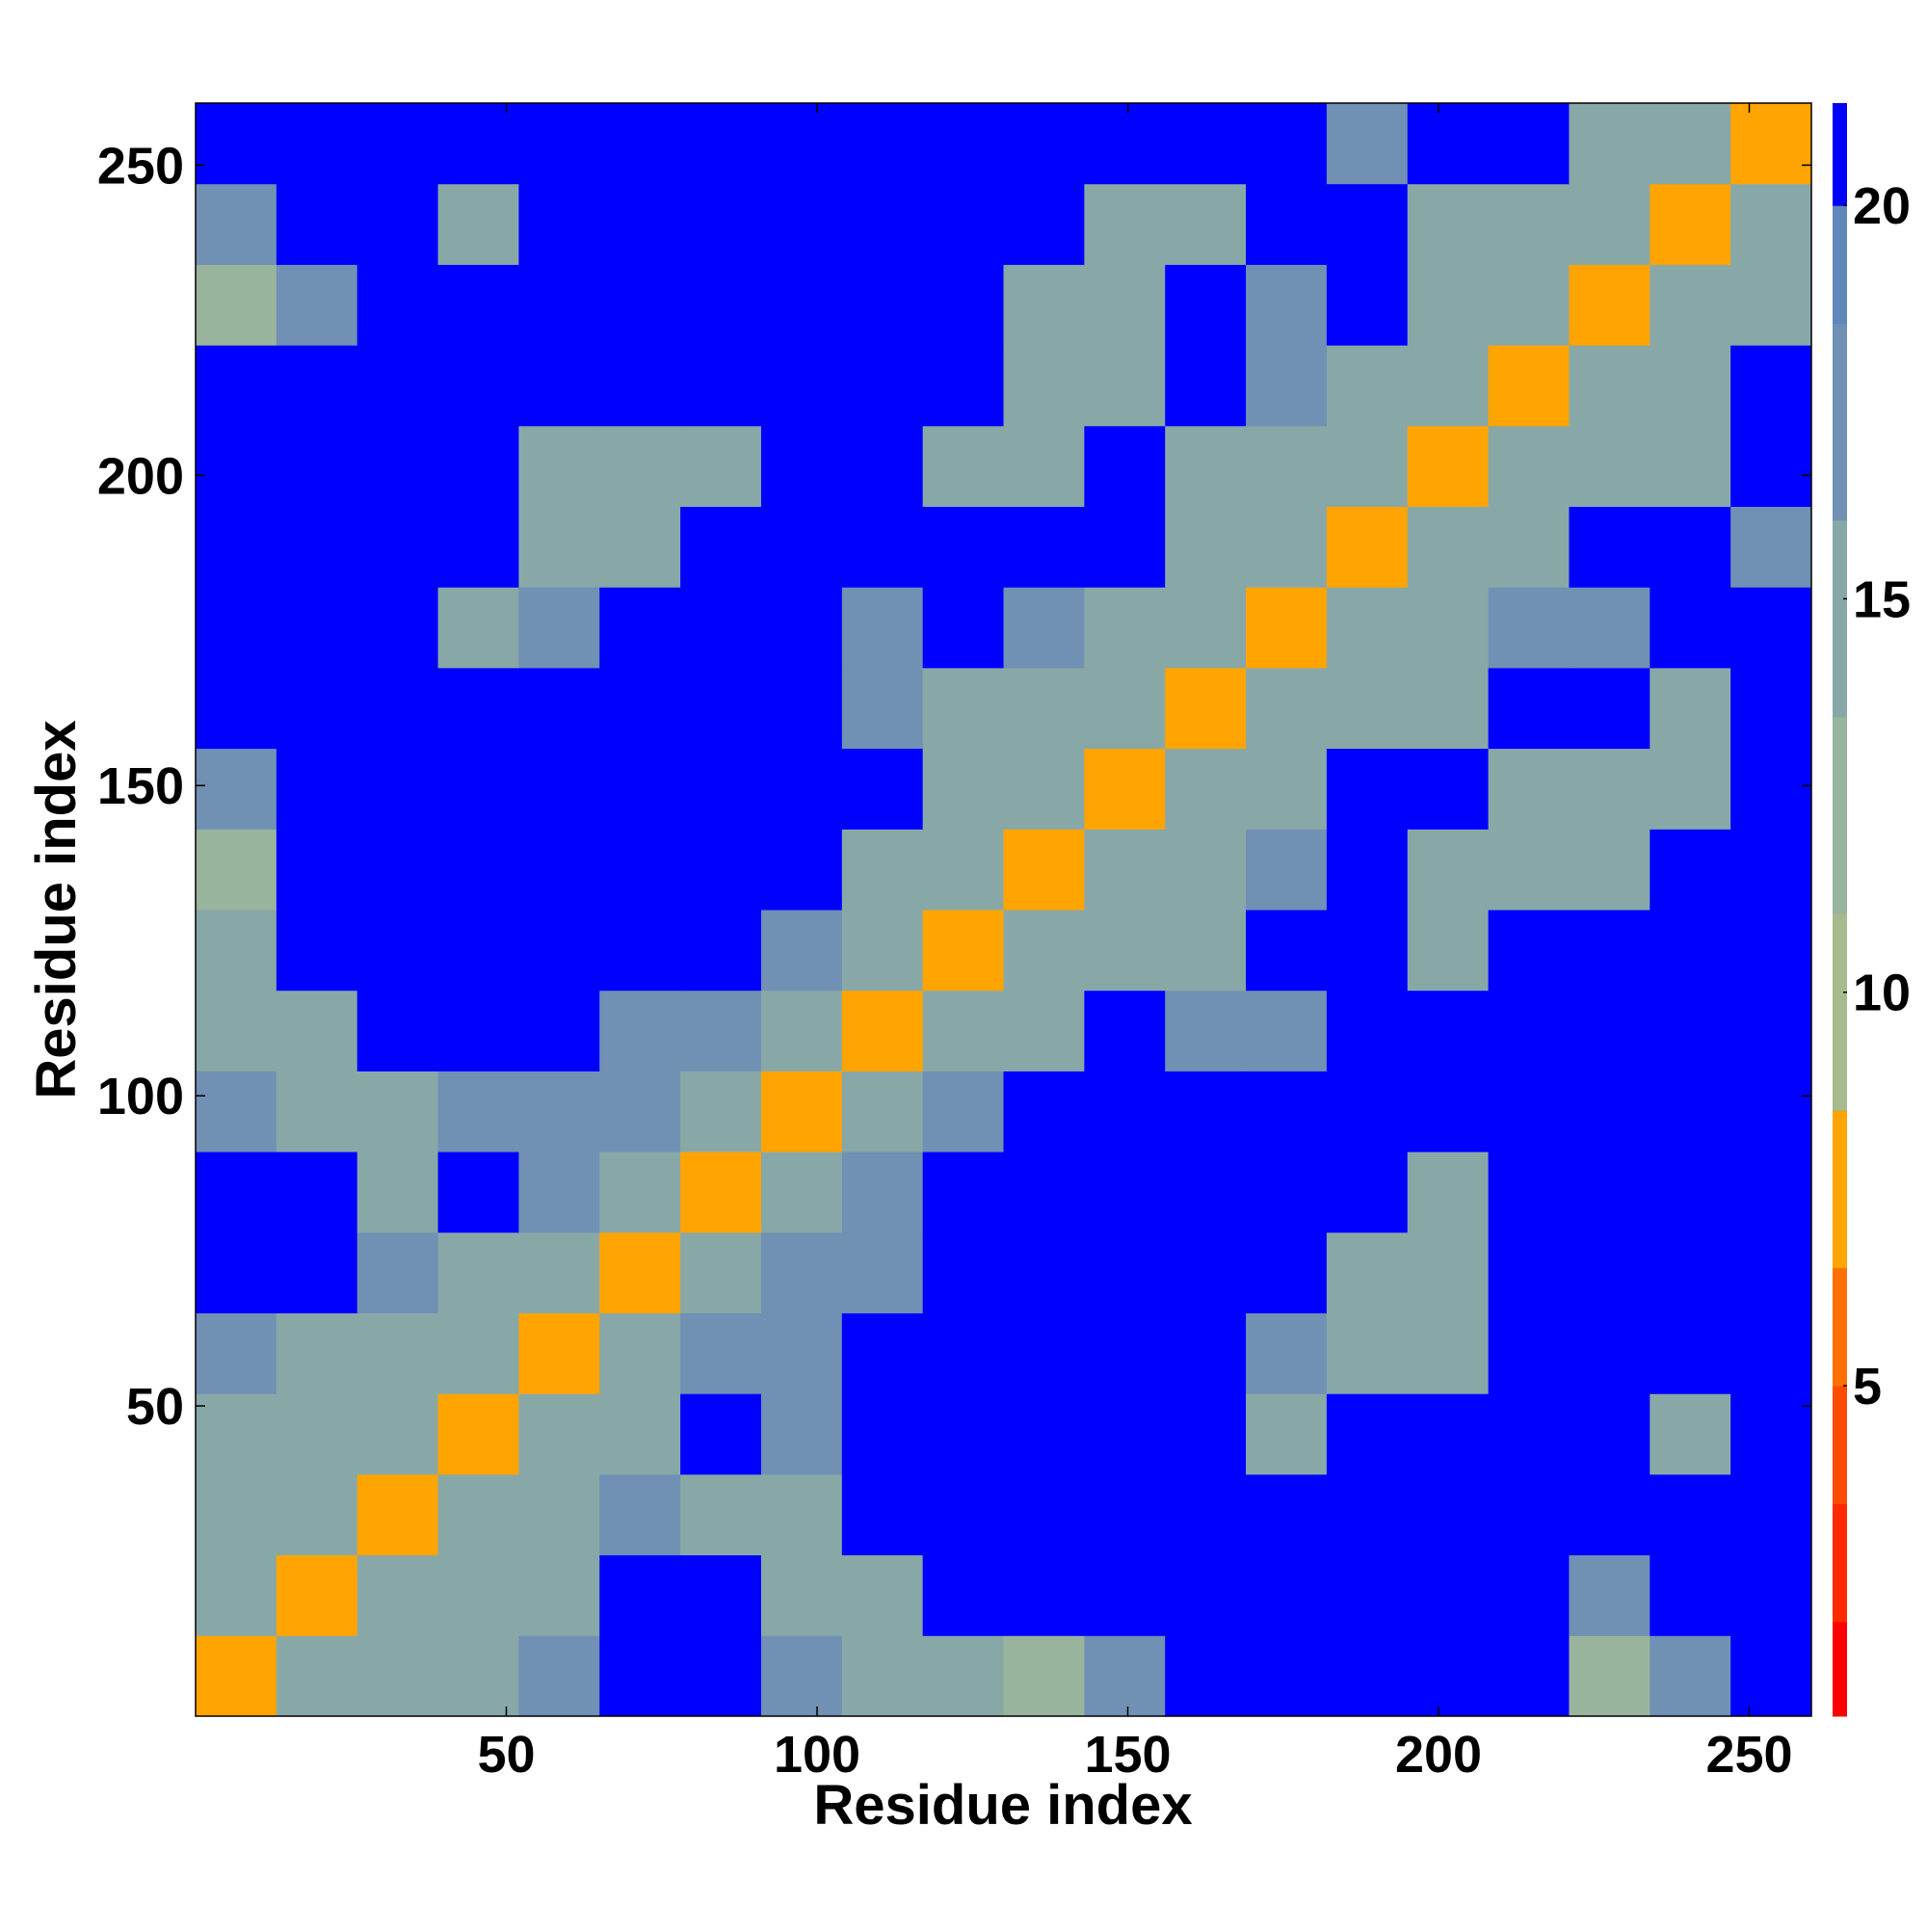 The height and width of the screenshot is (1932, 1927). Describe the element at coordinates (1003, 1805) in the screenshot. I see `x-axis-label: Residue index` at that location.